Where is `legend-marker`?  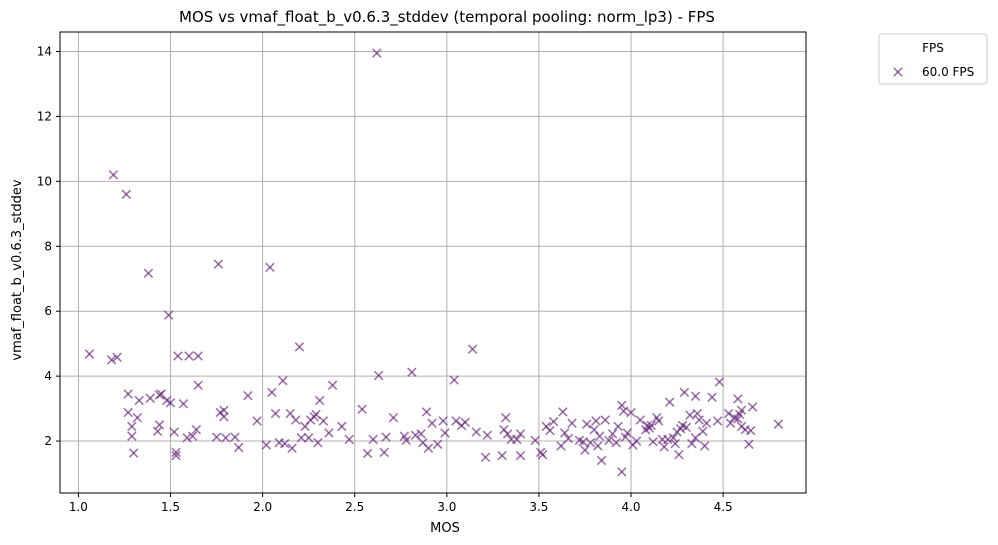
legend-marker is located at coordinates (898, 72).